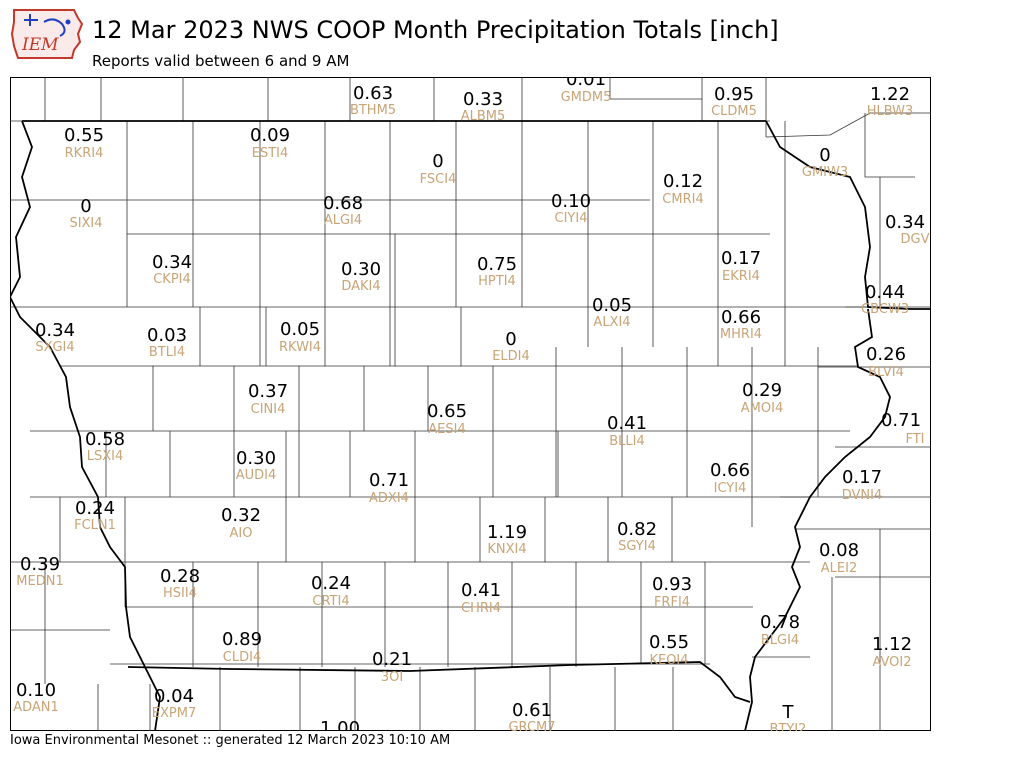  I want to click on page-subtitle: Reports valid between 6 and 9 AM, so click(221, 61).